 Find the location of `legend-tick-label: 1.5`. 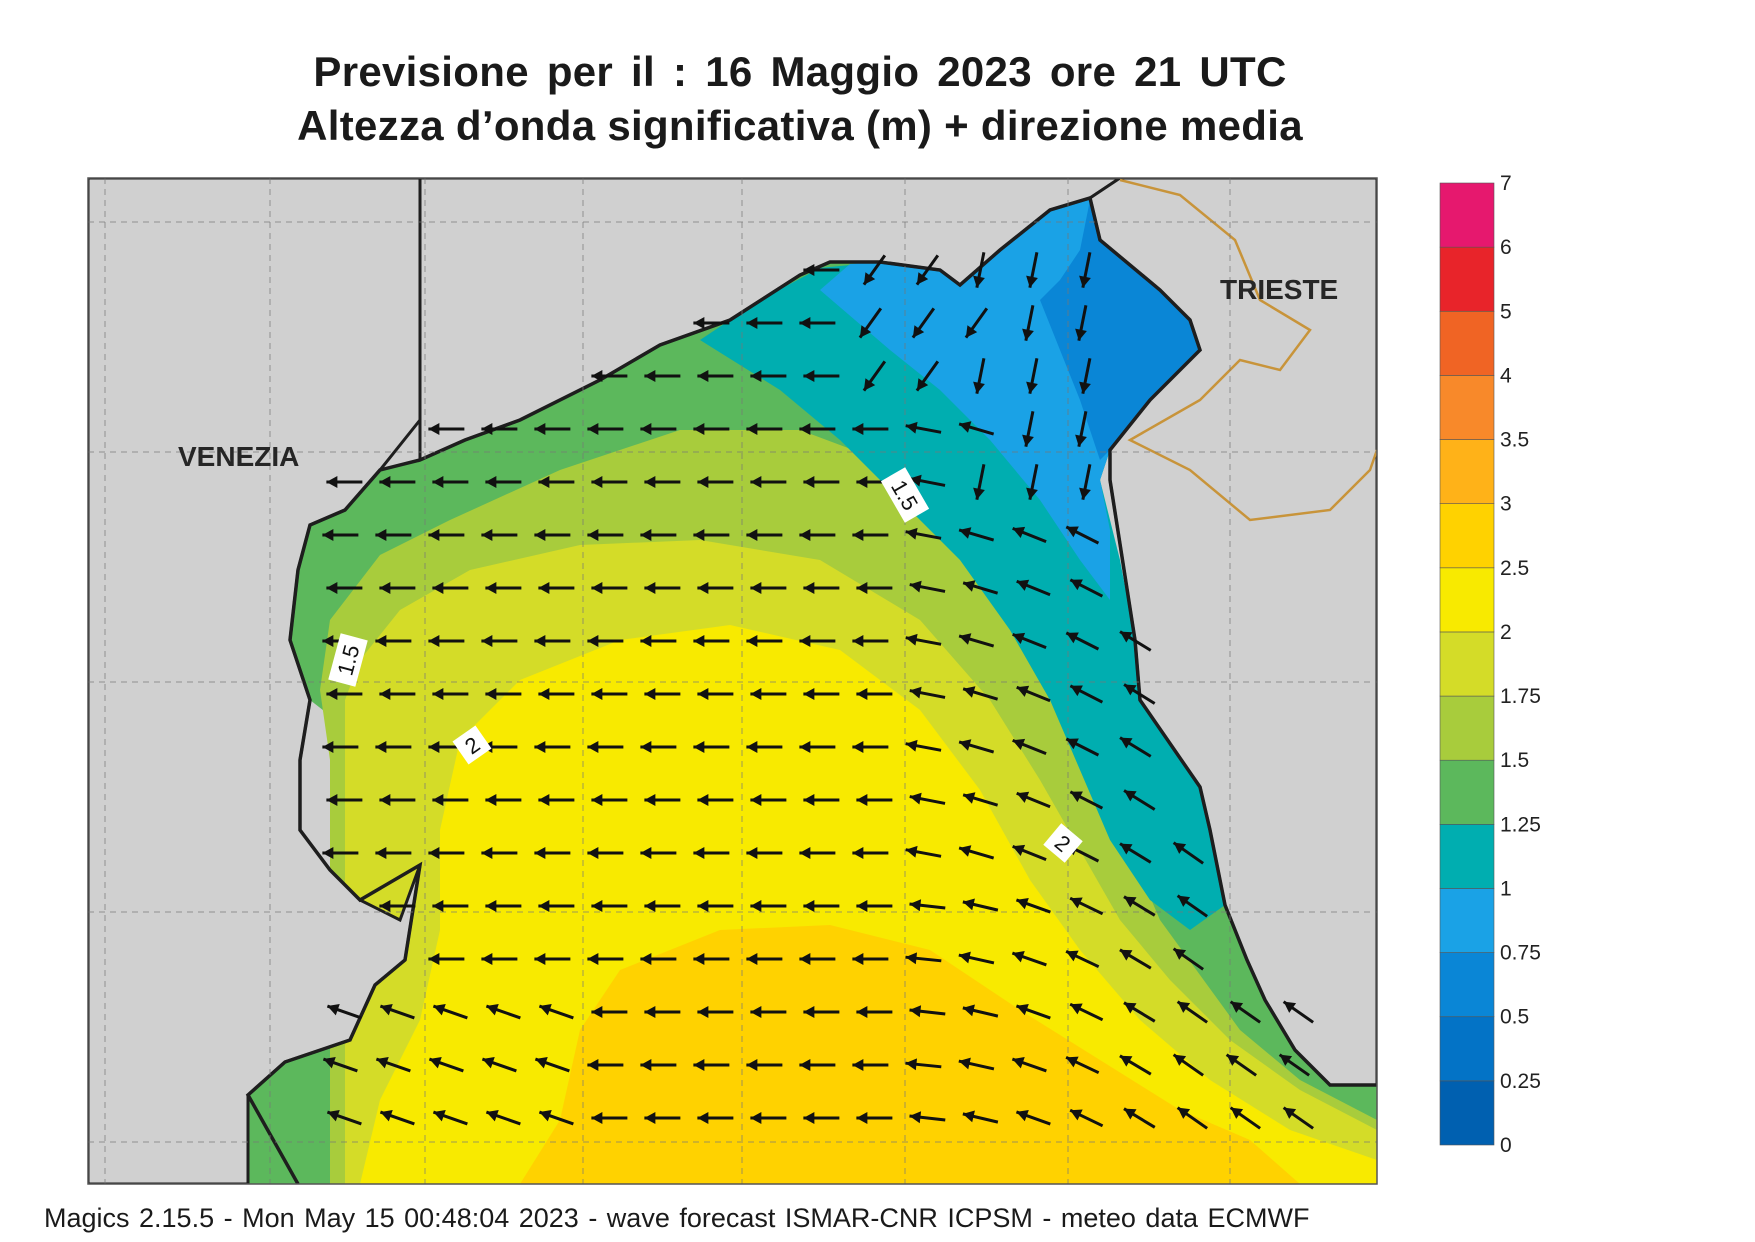

legend-tick-label: 1.5 is located at coordinates (1514, 760).